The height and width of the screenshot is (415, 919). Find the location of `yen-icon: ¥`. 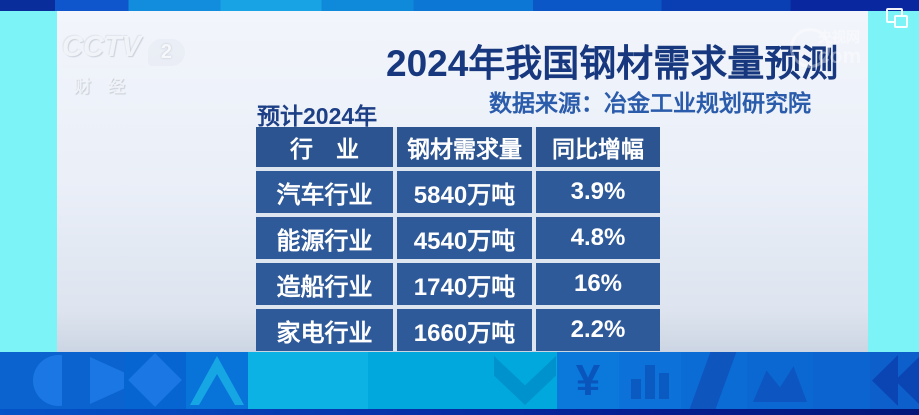

yen-icon: ¥ is located at coordinates (588, 380).